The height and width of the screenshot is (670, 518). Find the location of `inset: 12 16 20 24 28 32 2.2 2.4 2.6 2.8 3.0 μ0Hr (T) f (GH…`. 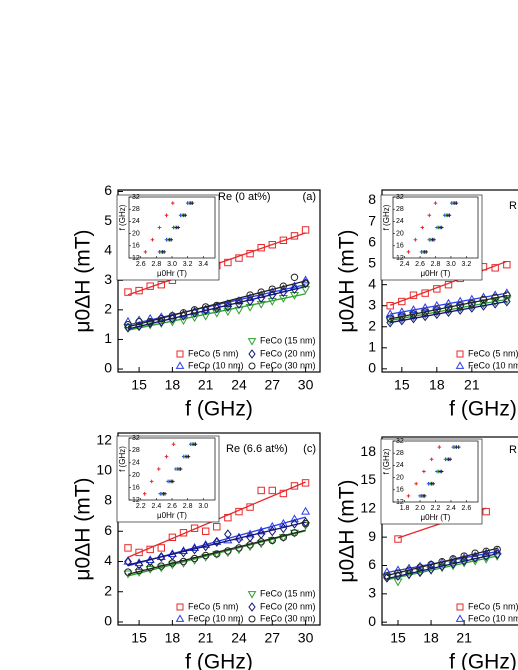

inset: 12 16 20 24 28 32 2.2 2.4 2.6 2.8 3.0 μ0Hr (T) f (GH… is located at coordinates (168, 479).